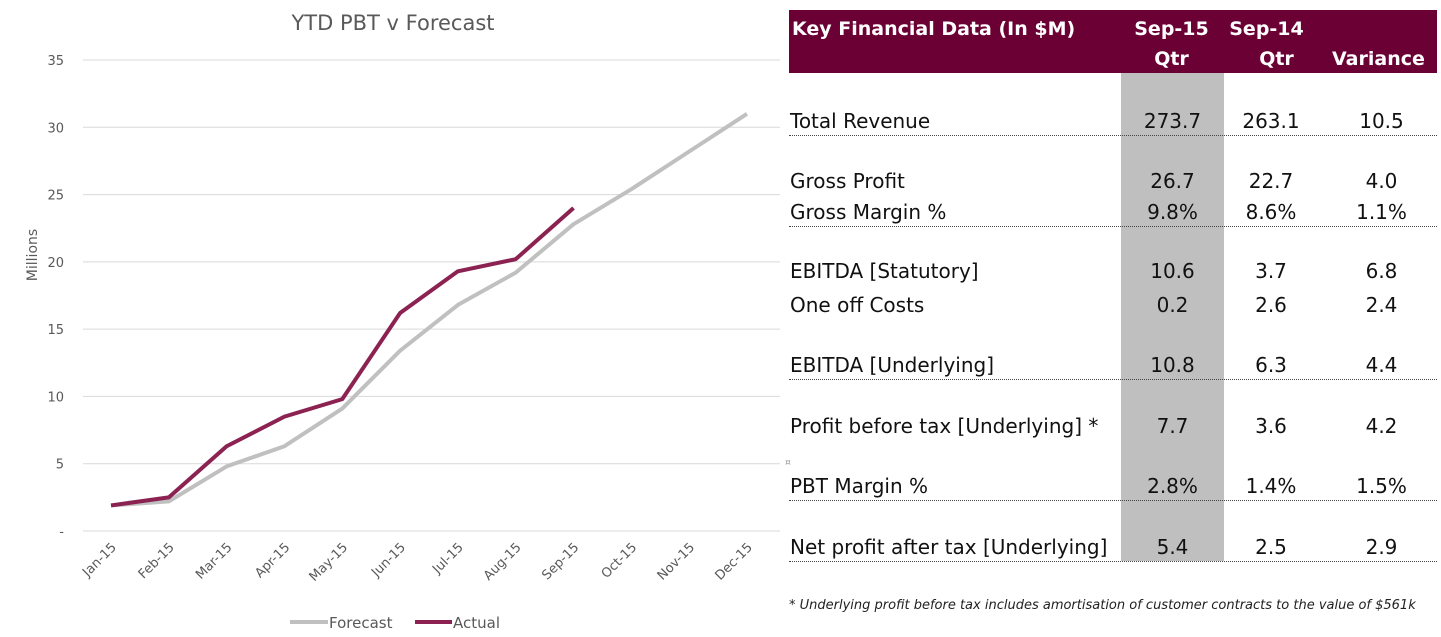 This screenshot has height=637, width=1441. I want to click on table-row: EBITDA [Statutory] 10.6 3.7 6.8, so click(1113, 270).